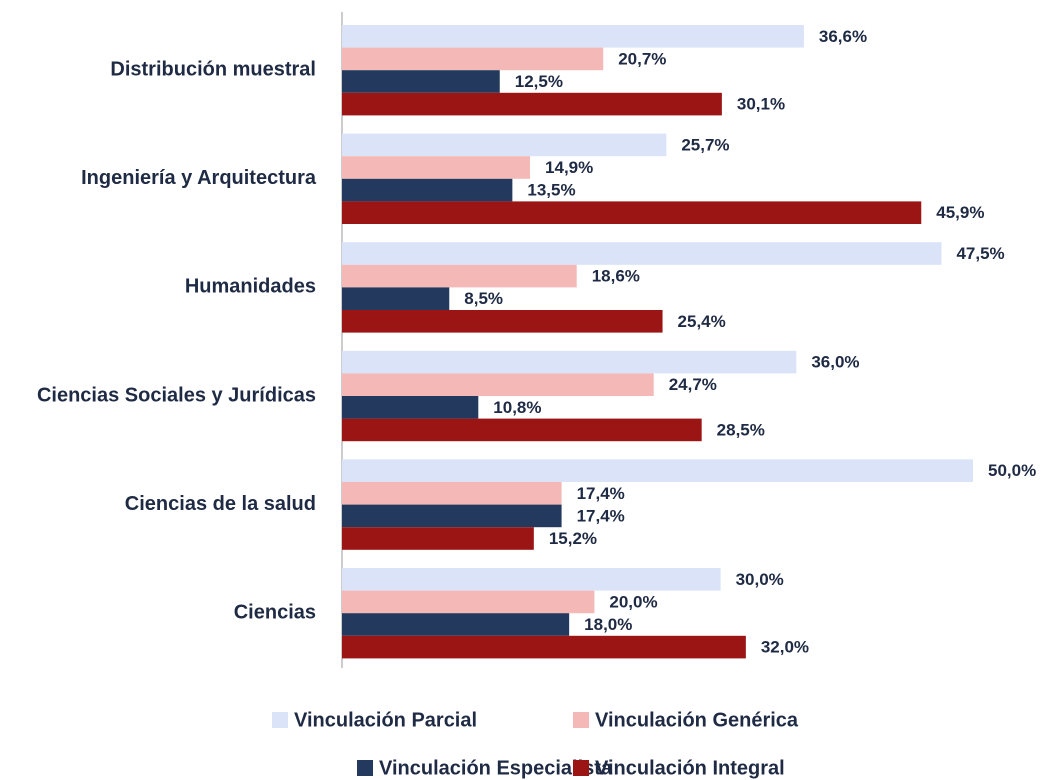 Image resolution: width=1049 pixels, height=780 pixels. I want to click on category-label: Ciencias, so click(275, 612).